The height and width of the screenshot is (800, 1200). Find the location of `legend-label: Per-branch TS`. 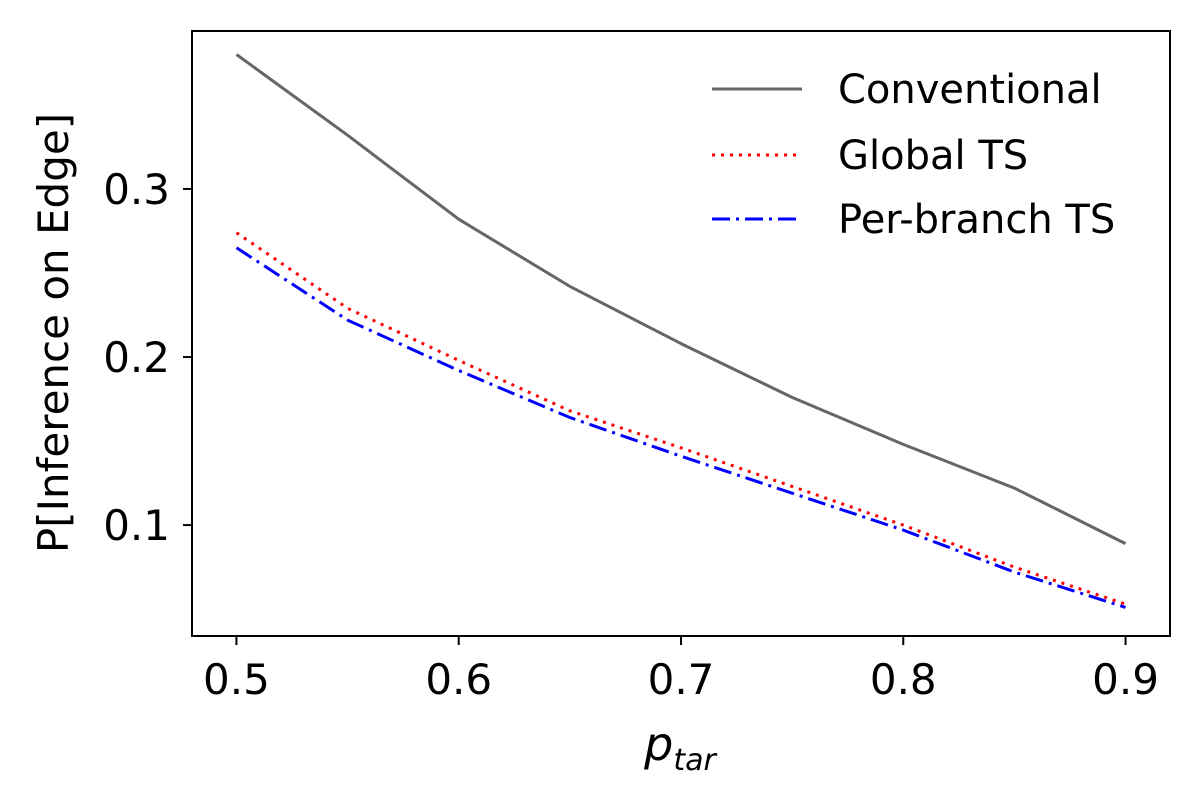

legend-label: Per-branch TS is located at coordinates (976, 220).